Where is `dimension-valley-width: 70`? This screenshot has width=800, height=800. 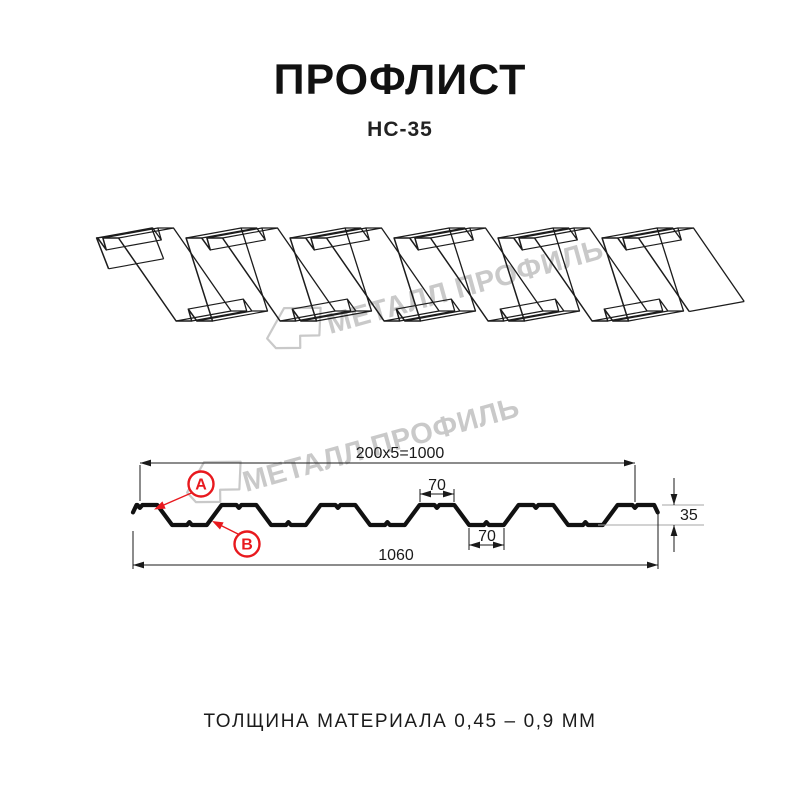 dimension-valley-width: 70 is located at coordinates (486, 539).